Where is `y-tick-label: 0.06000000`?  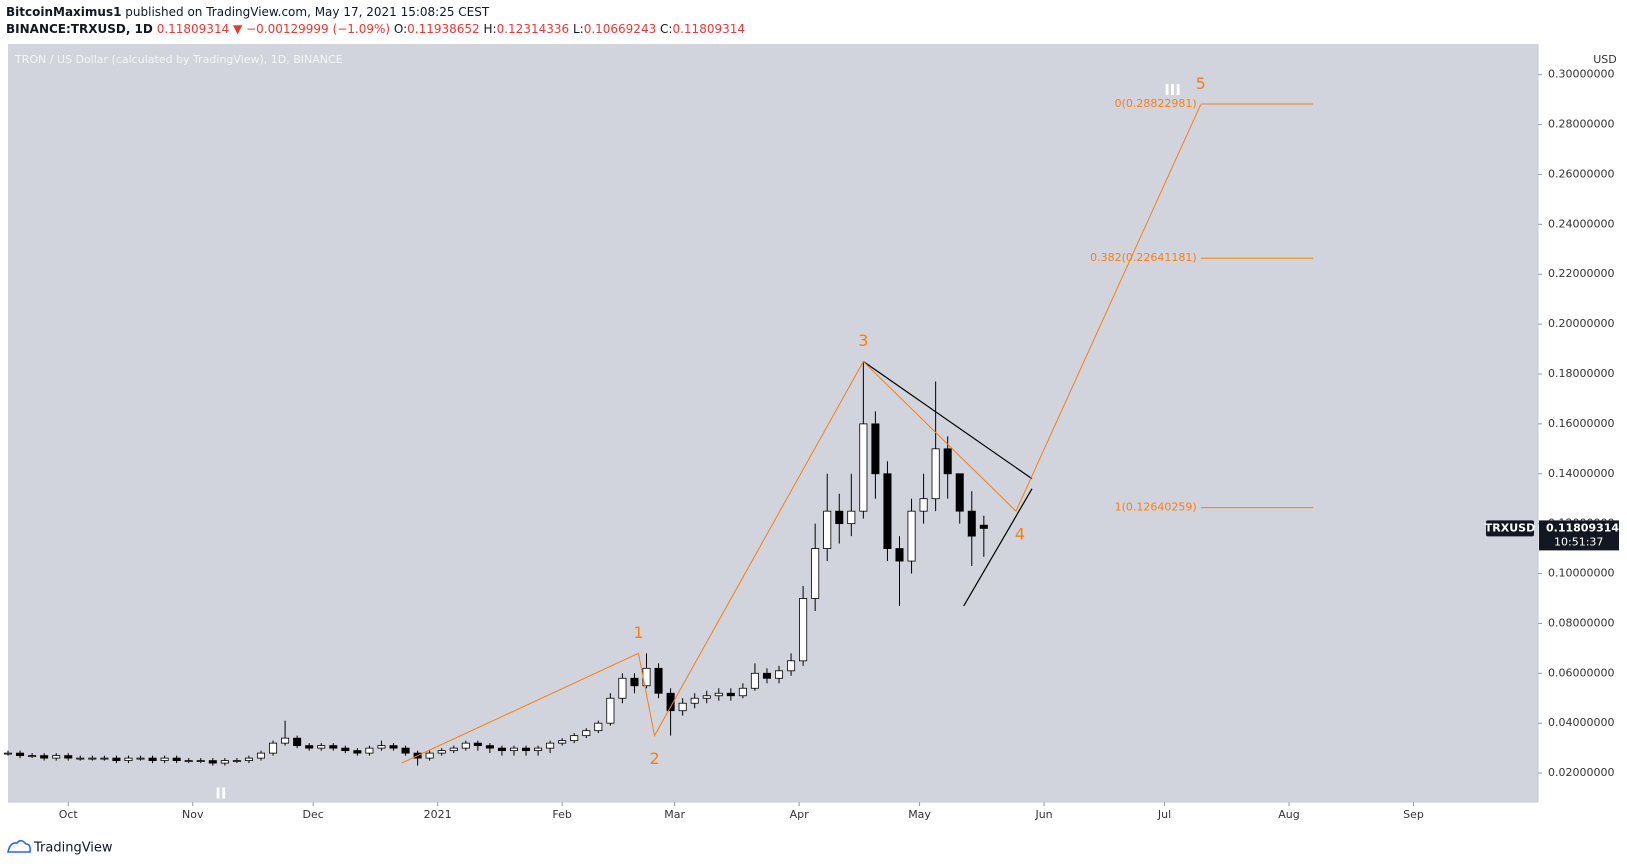
y-tick-label: 0.06000000 is located at coordinates (1581, 672).